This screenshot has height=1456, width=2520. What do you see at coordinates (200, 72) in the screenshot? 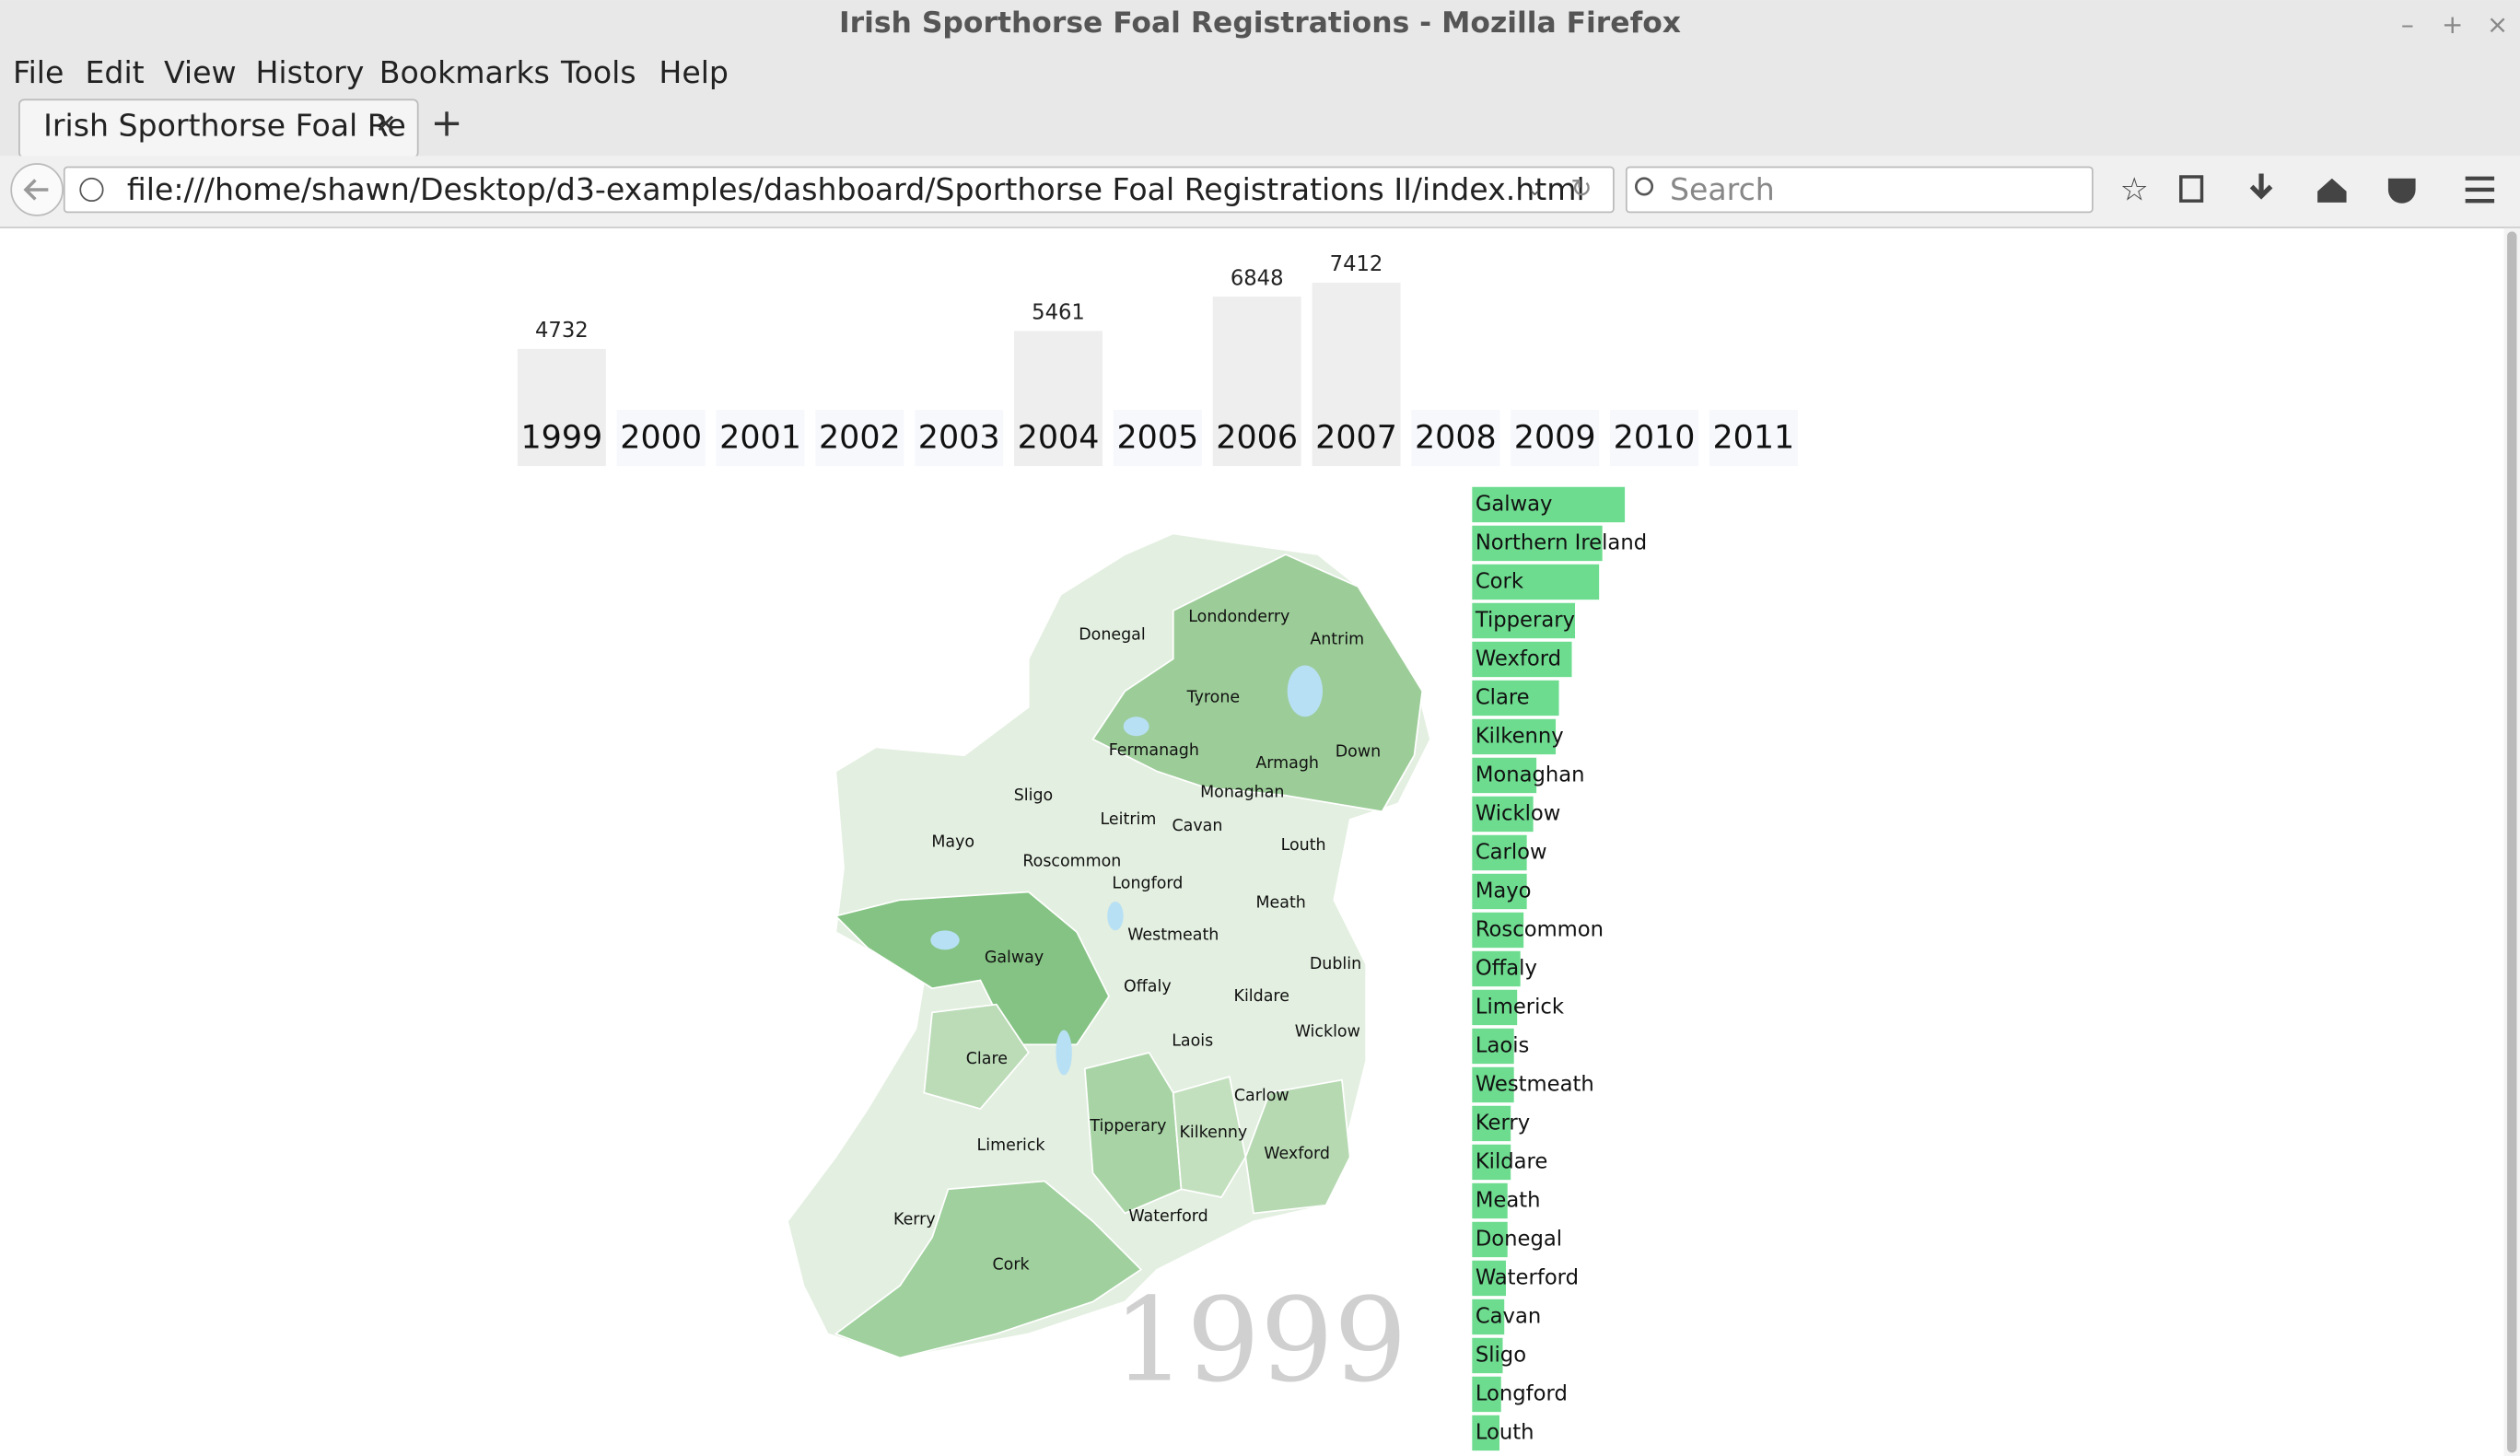
I see `menu-item: View` at bounding box center [200, 72].